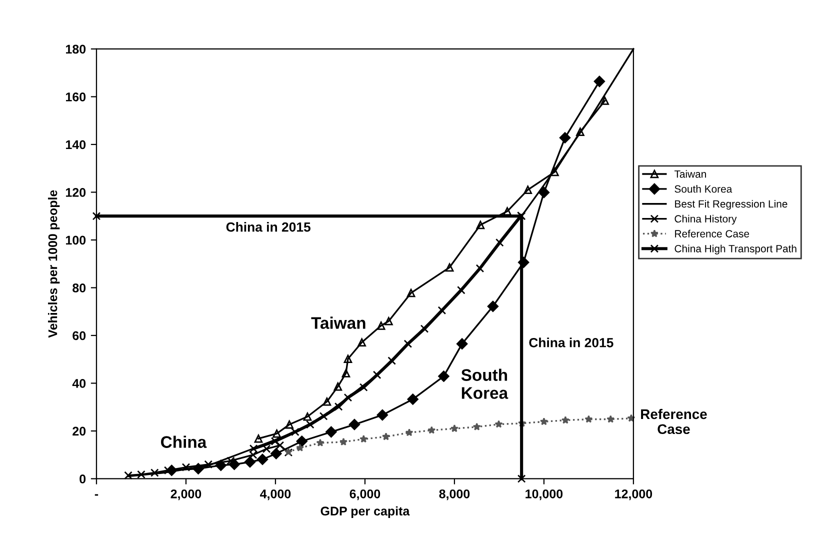 The width and height of the screenshot is (839, 544). What do you see at coordinates (79, 288) in the screenshot?
I see `y-tick-label: 80` at bounding box center [79, 288].